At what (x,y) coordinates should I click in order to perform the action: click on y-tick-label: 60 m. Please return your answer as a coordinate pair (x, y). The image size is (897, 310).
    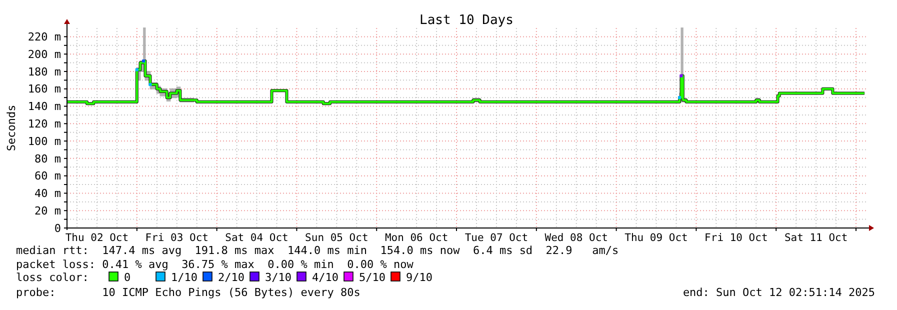
    Looking at the image, I should click on (48, 176).